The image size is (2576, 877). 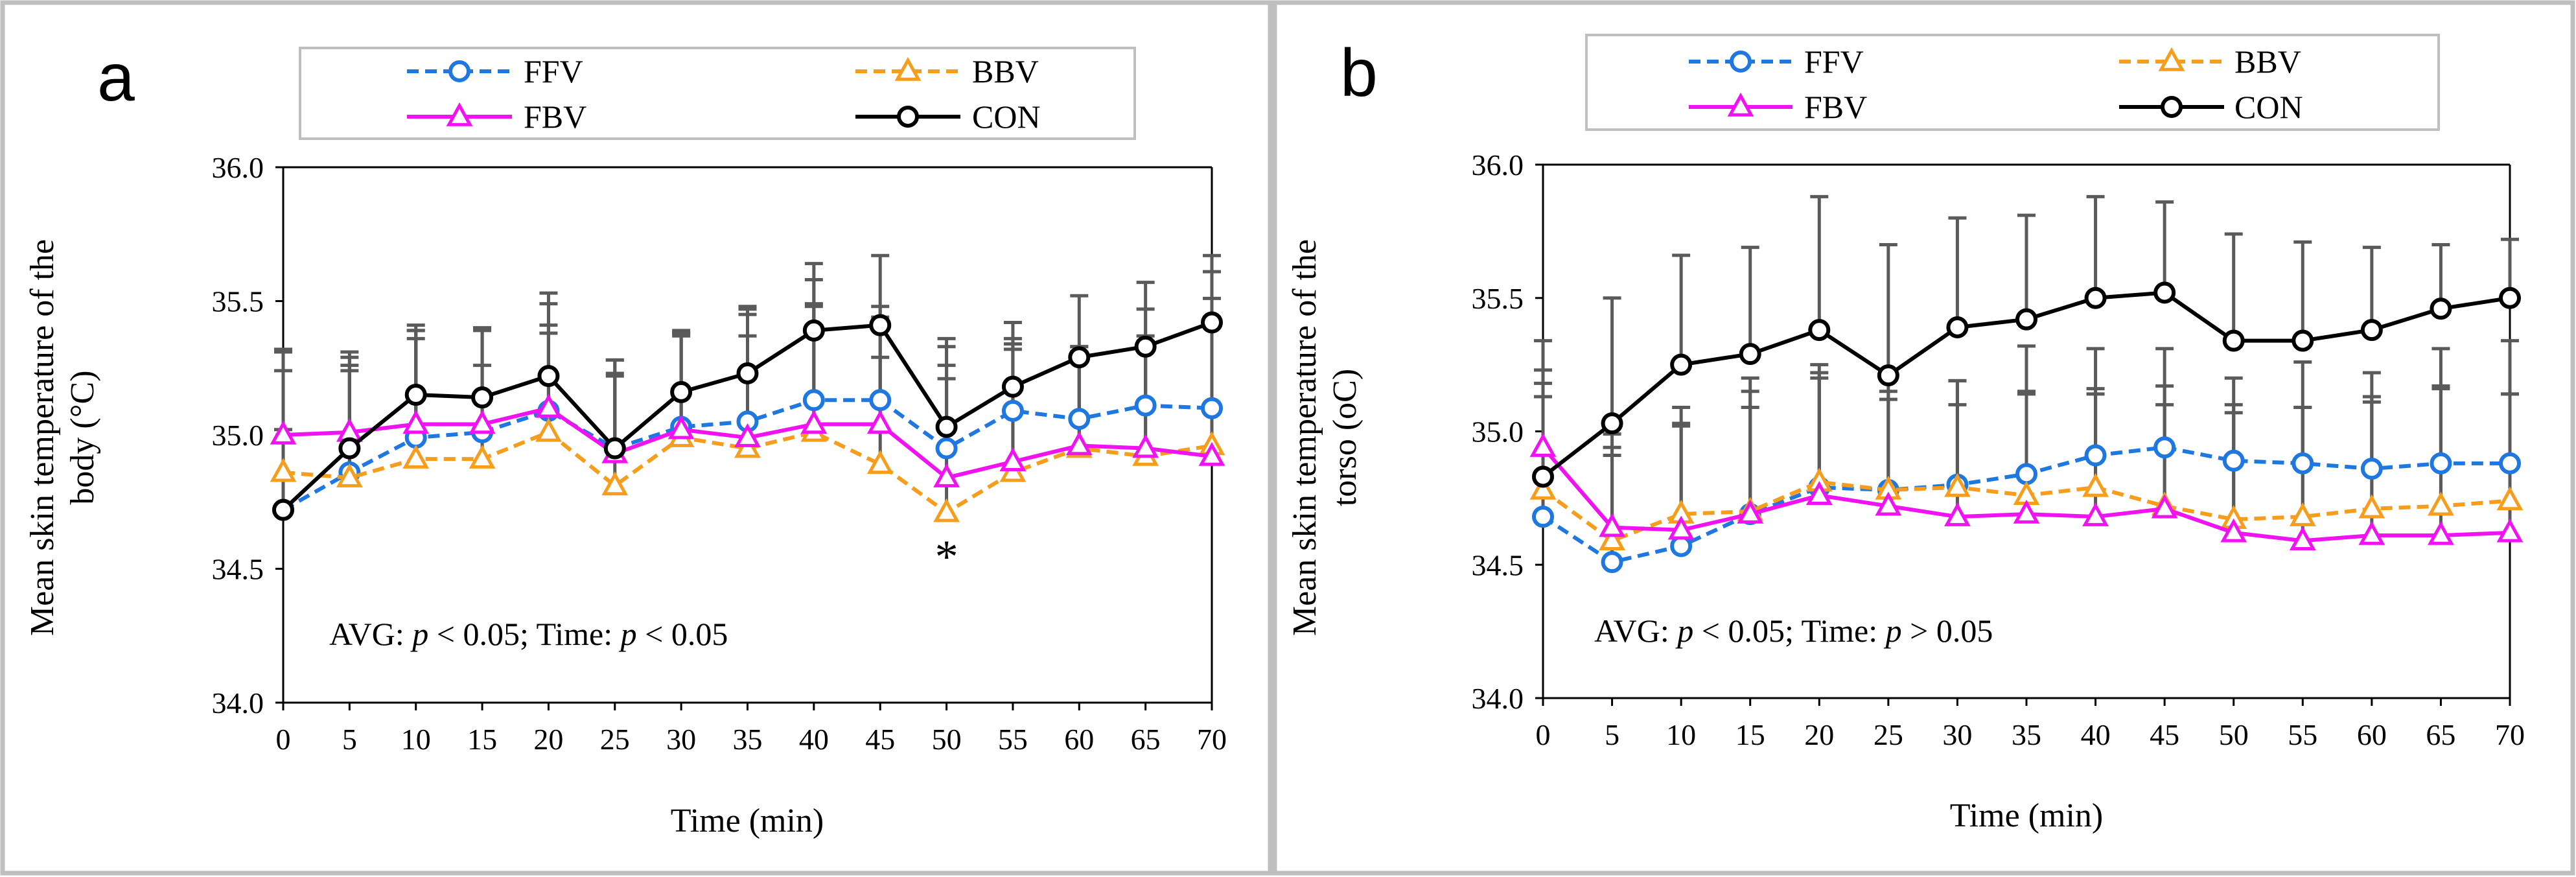 I want to click on panel-a-legend: FFV BBV FBV CON, so click(x=718, y=93).